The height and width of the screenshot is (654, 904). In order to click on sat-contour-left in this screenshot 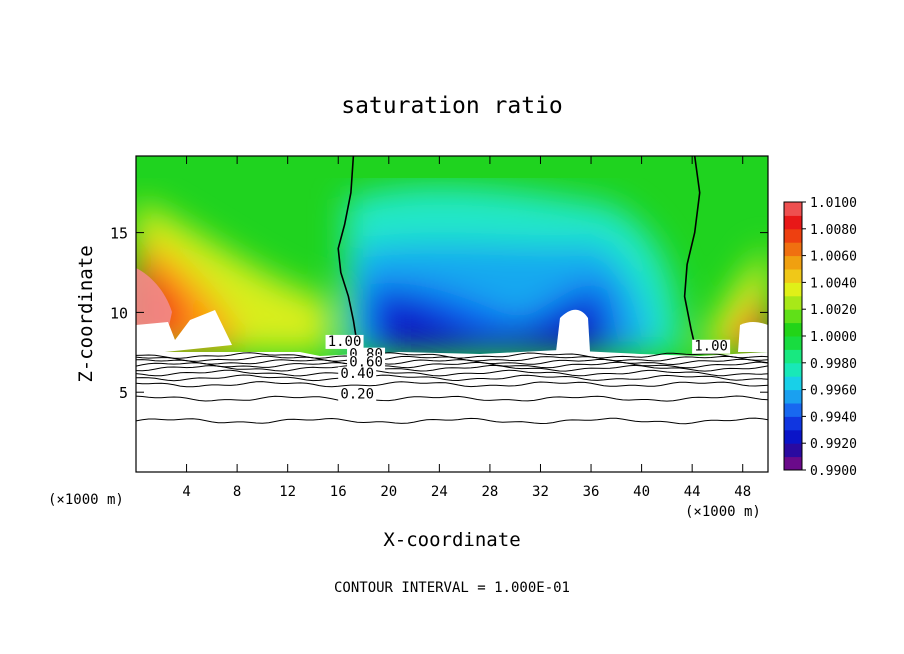, I will do `click(347, 250)`.